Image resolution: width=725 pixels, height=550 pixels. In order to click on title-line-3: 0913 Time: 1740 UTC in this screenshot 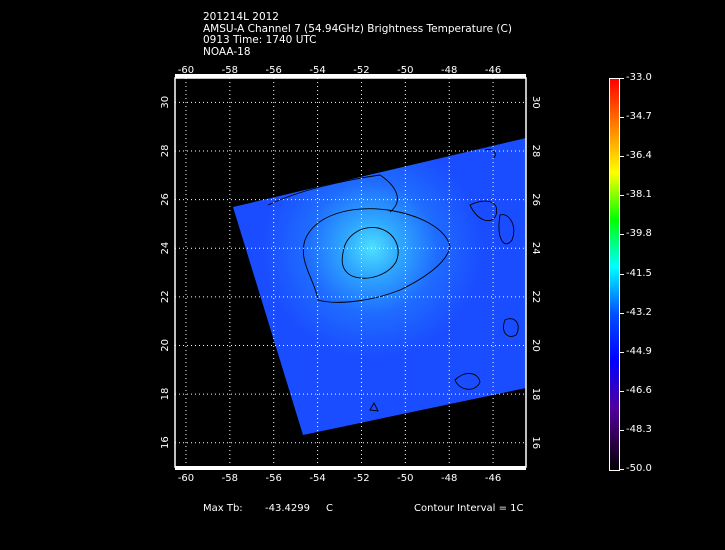, I will do `click(260, 40)`.